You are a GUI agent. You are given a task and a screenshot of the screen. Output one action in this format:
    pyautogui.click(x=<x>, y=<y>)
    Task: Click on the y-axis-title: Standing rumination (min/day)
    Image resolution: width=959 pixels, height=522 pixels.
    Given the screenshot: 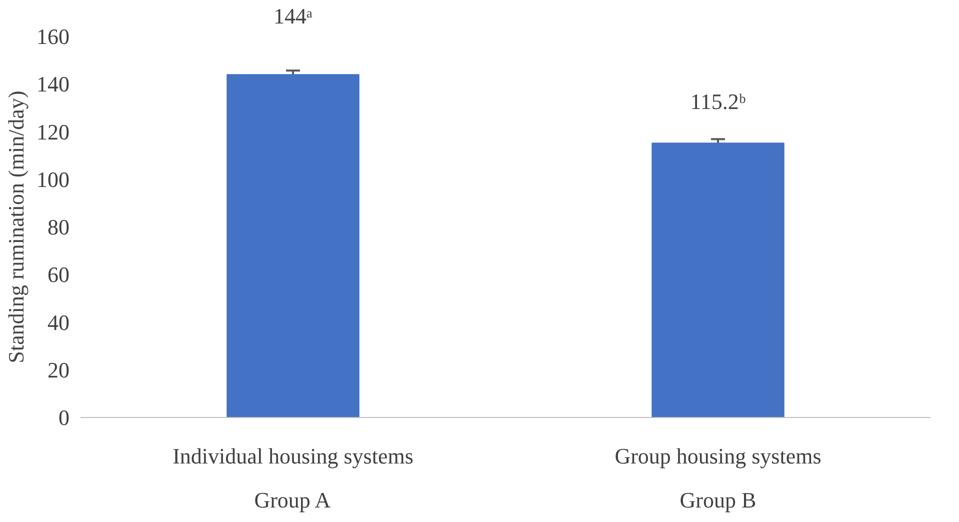 What is the action you would take?
    pyautogui.click(x=16, y=227)
    